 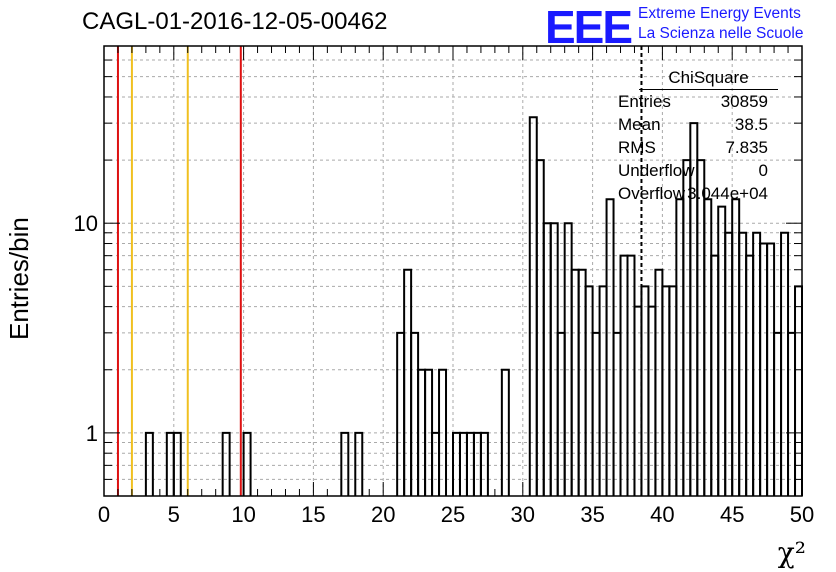 I want to click on stats-row-mean: Mean 38.5, so click(x=694, y=124).